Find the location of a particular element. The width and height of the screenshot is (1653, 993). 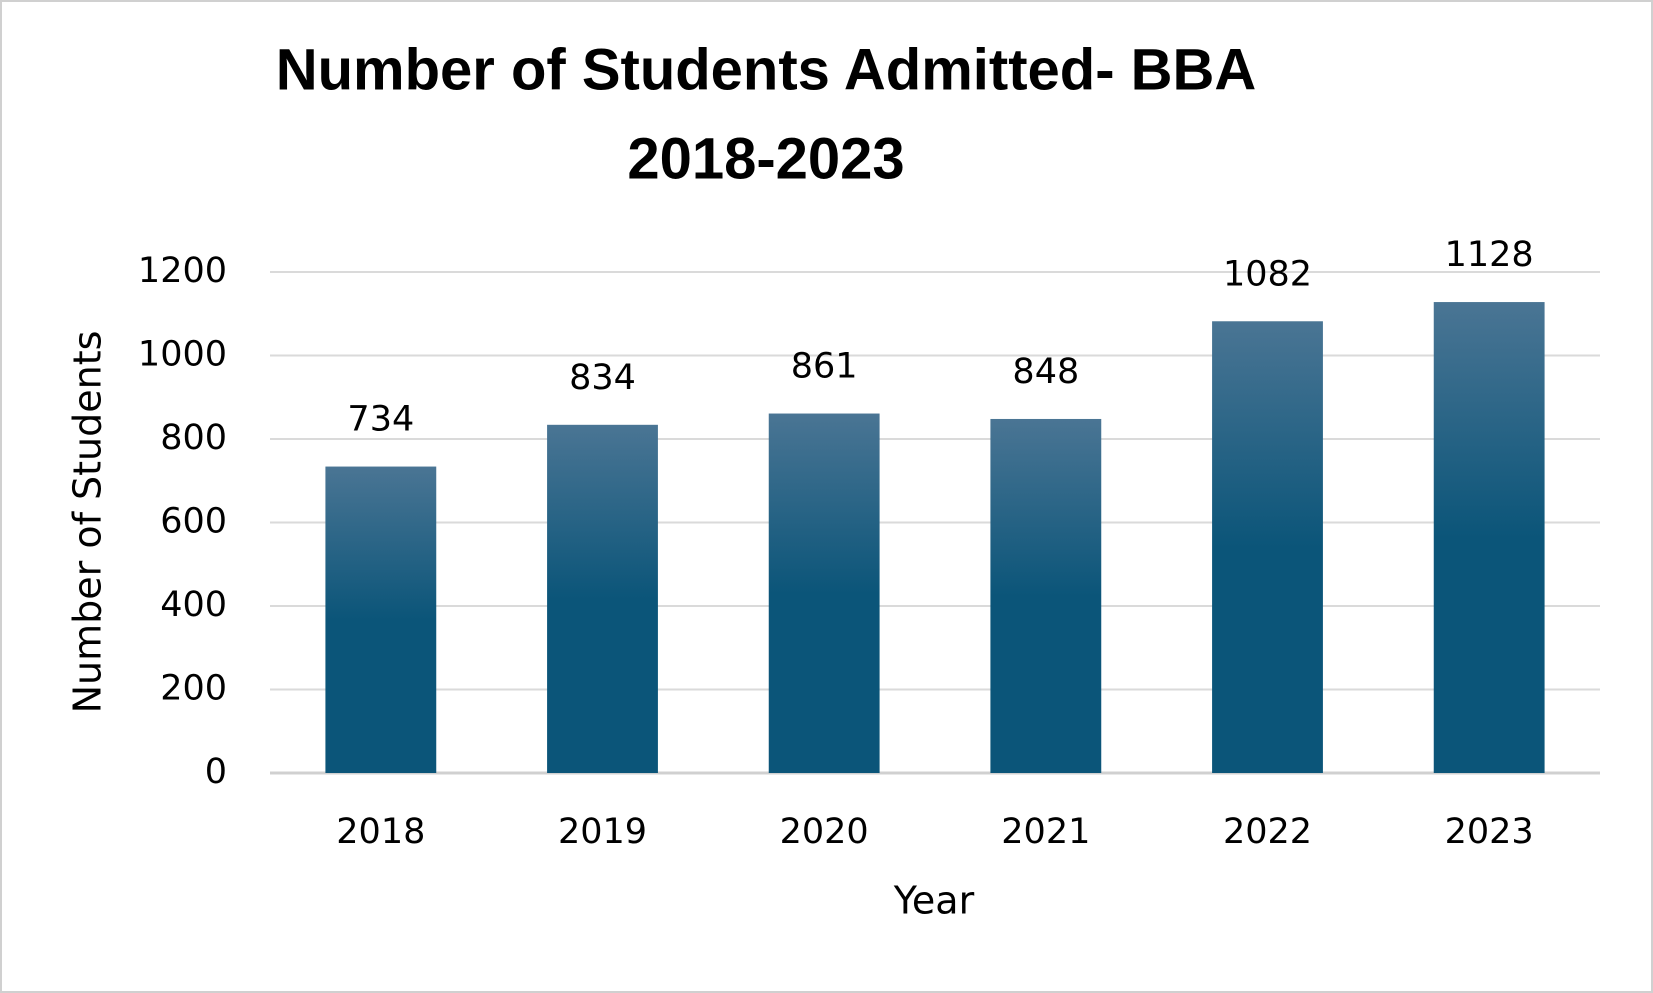

y-tick-label: 200 is located at coordinates (193, 689).